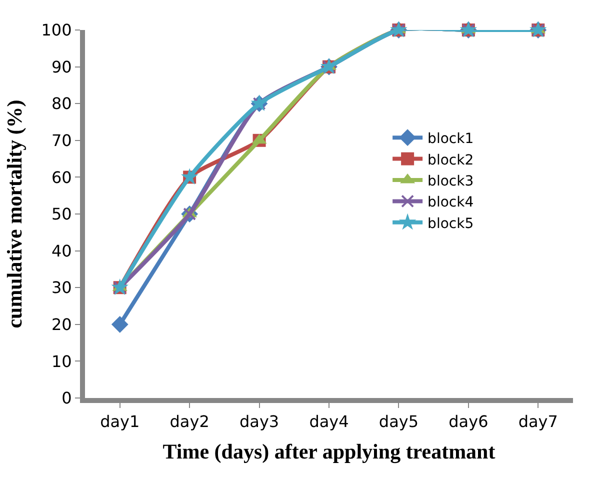 Image resolution: width=593 pixels, height=478 pixels. What do you see at coordinates (538, 422) in the screenshot?
I see `x-tick-label: day7` at bounding box center [538, 422].